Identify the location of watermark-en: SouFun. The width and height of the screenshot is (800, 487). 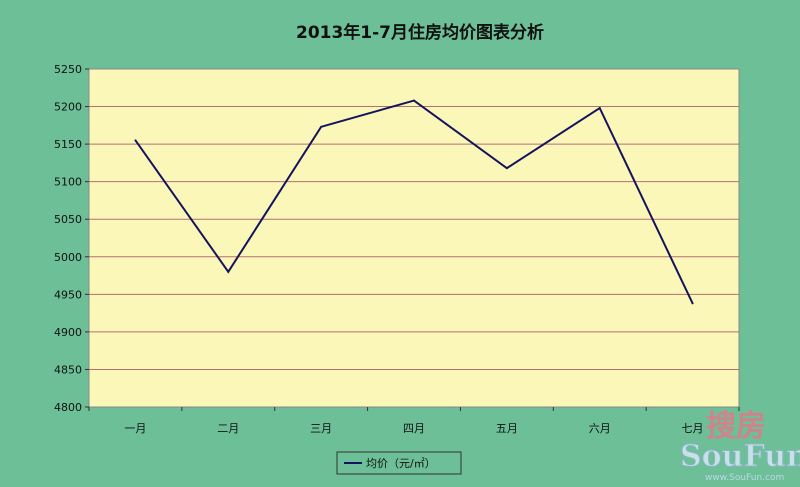
(740, 456).